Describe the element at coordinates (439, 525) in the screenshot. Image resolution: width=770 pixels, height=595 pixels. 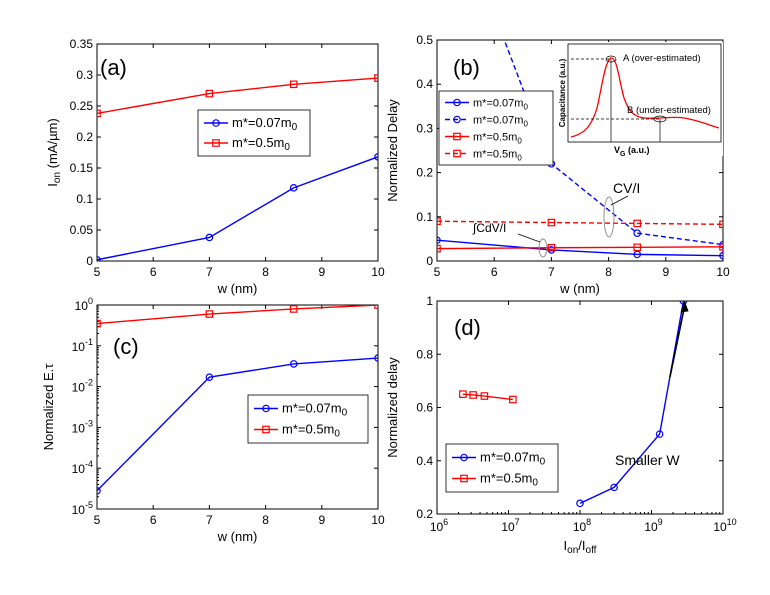
I see `x-tick-label: 10⁶` at that location.